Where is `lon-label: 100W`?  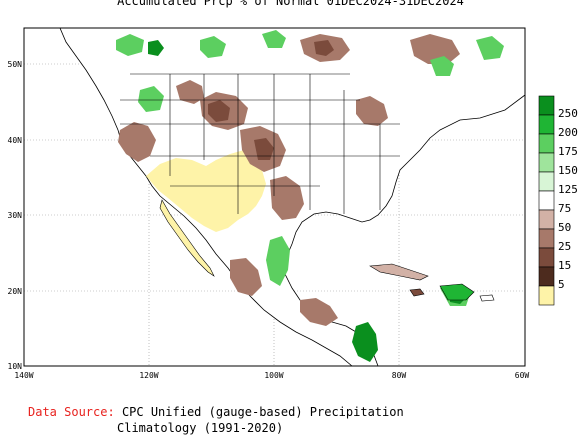
lon-label: 100W is located at coordinates (273, 375).